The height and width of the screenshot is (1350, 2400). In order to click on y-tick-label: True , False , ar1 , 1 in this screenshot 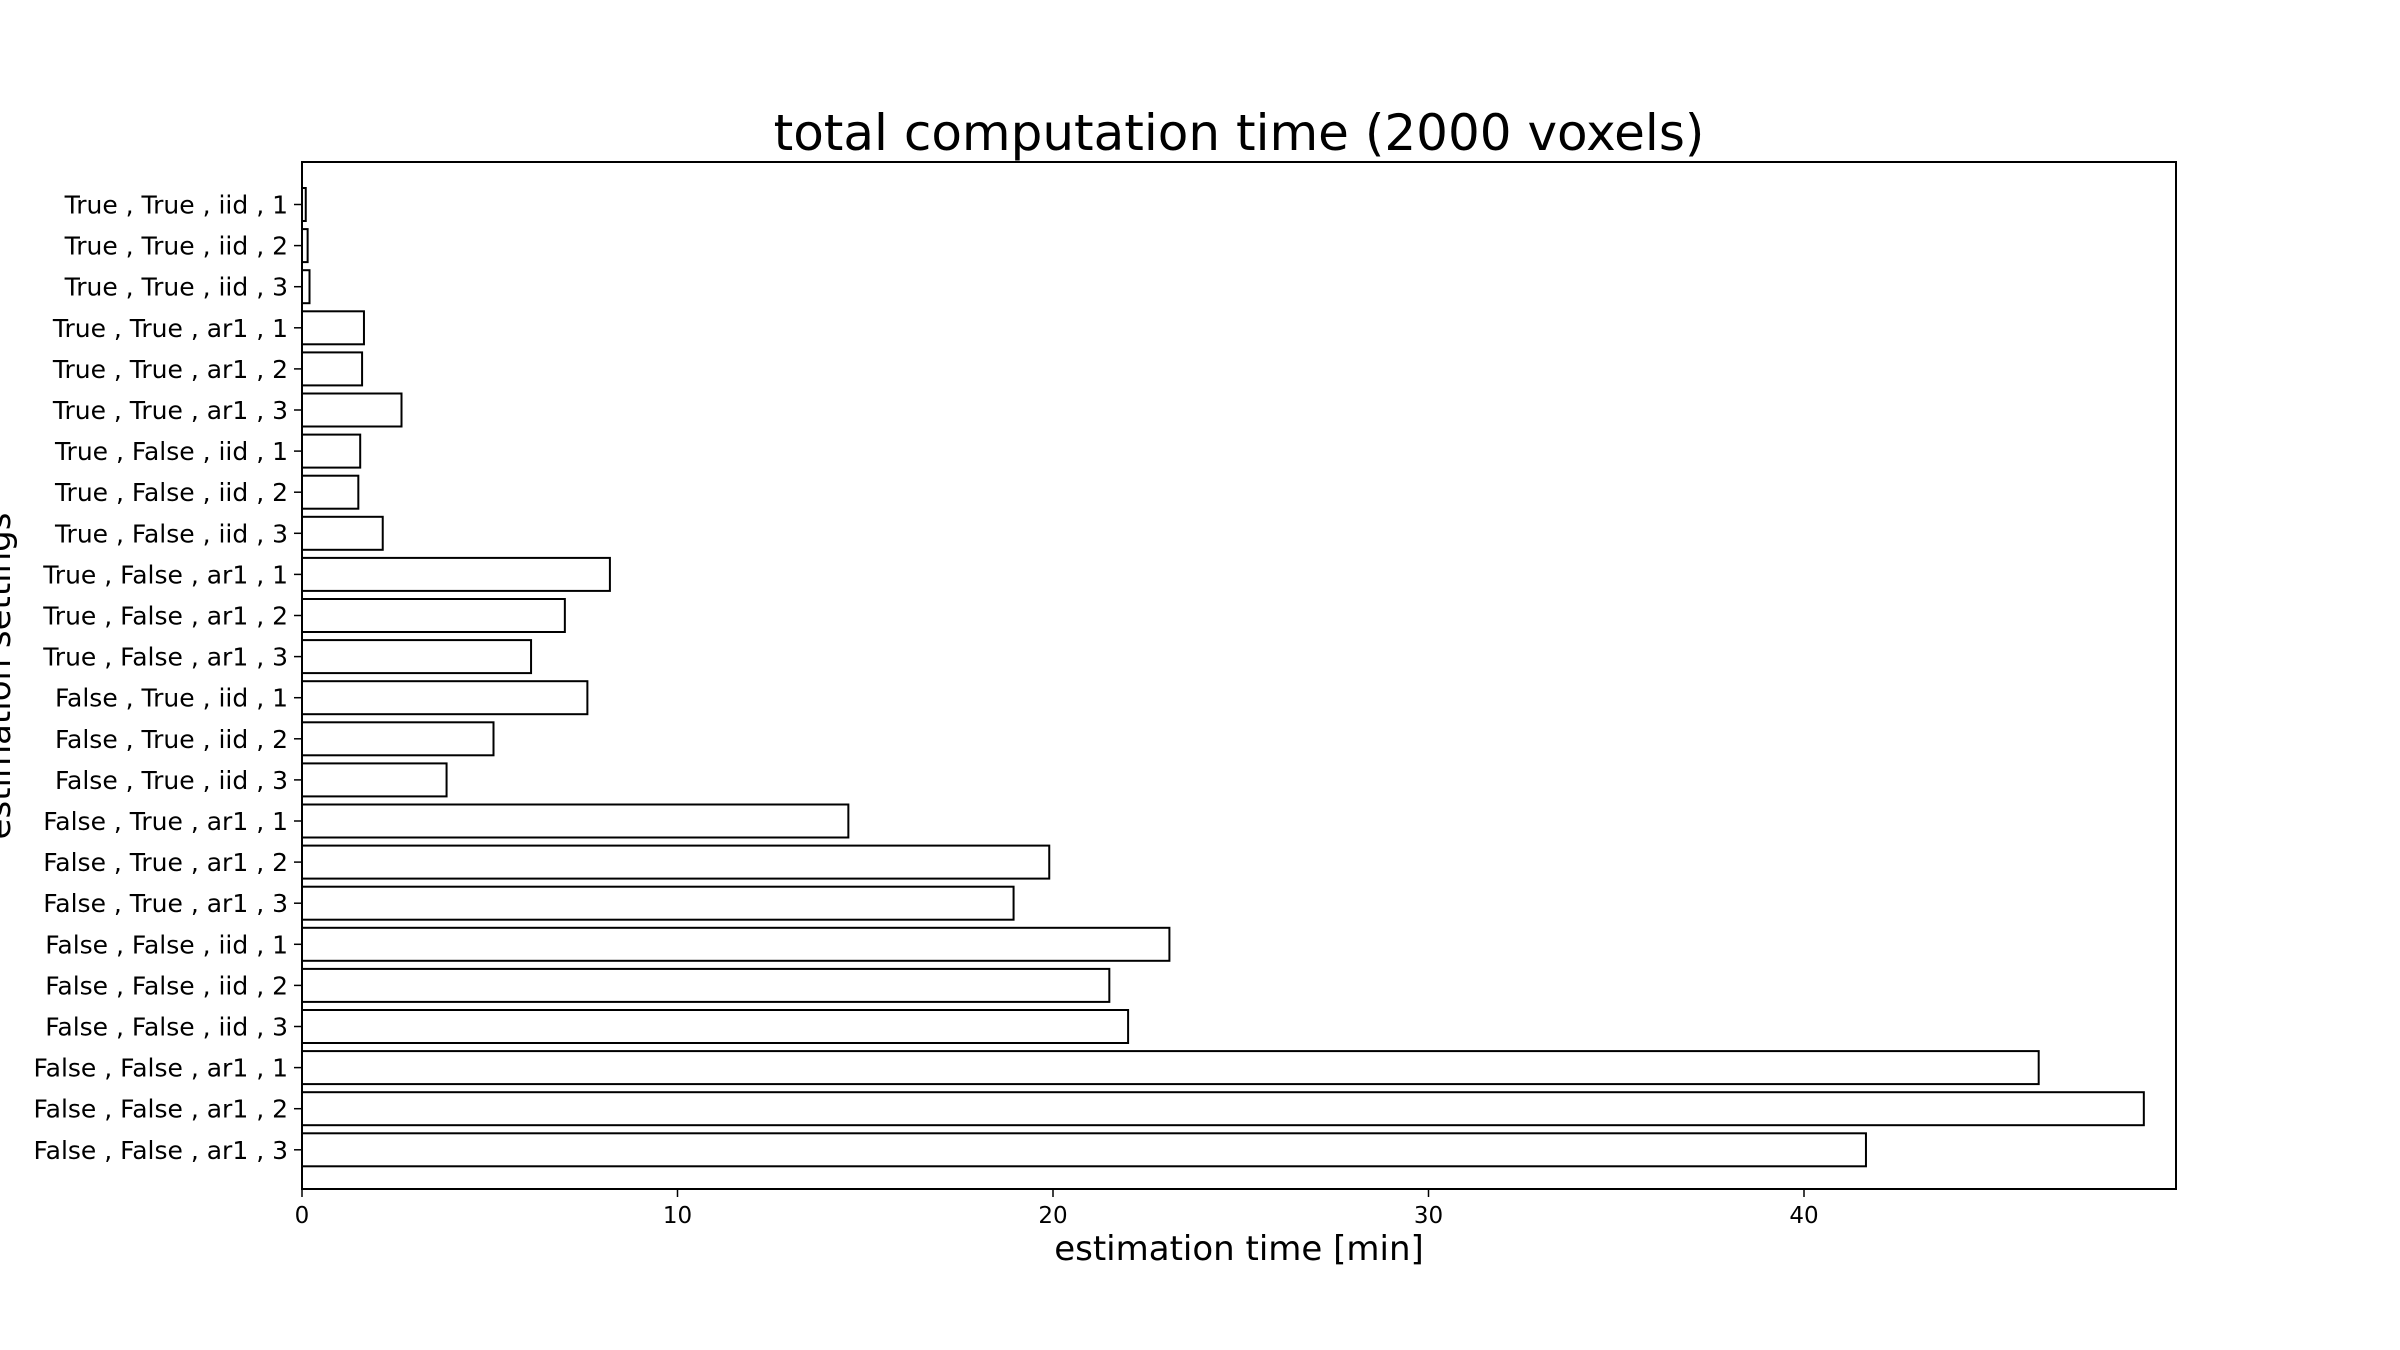, I will do `click(165, 574)`.